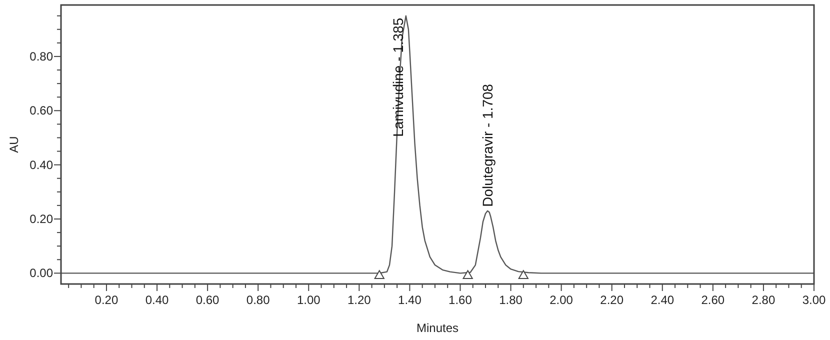 The image size is (830, 340). Describe the element at coordinates (511, 300) in the screenshot. I see `x-tick-label: 1.80` at that location.